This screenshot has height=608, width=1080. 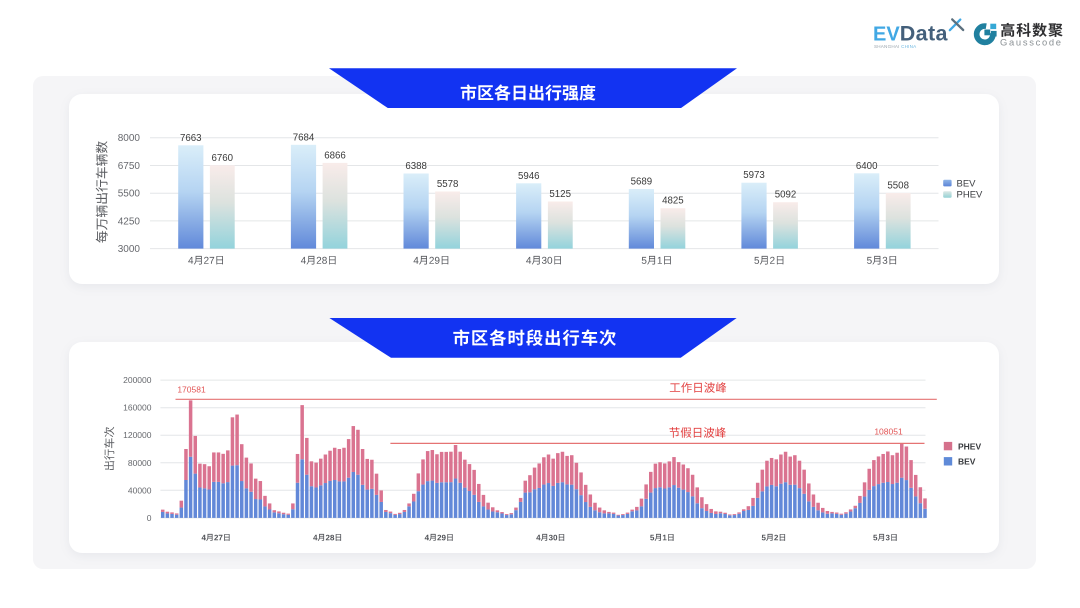 I want to click on svg-text: 80000, so click(x=140, y=463).